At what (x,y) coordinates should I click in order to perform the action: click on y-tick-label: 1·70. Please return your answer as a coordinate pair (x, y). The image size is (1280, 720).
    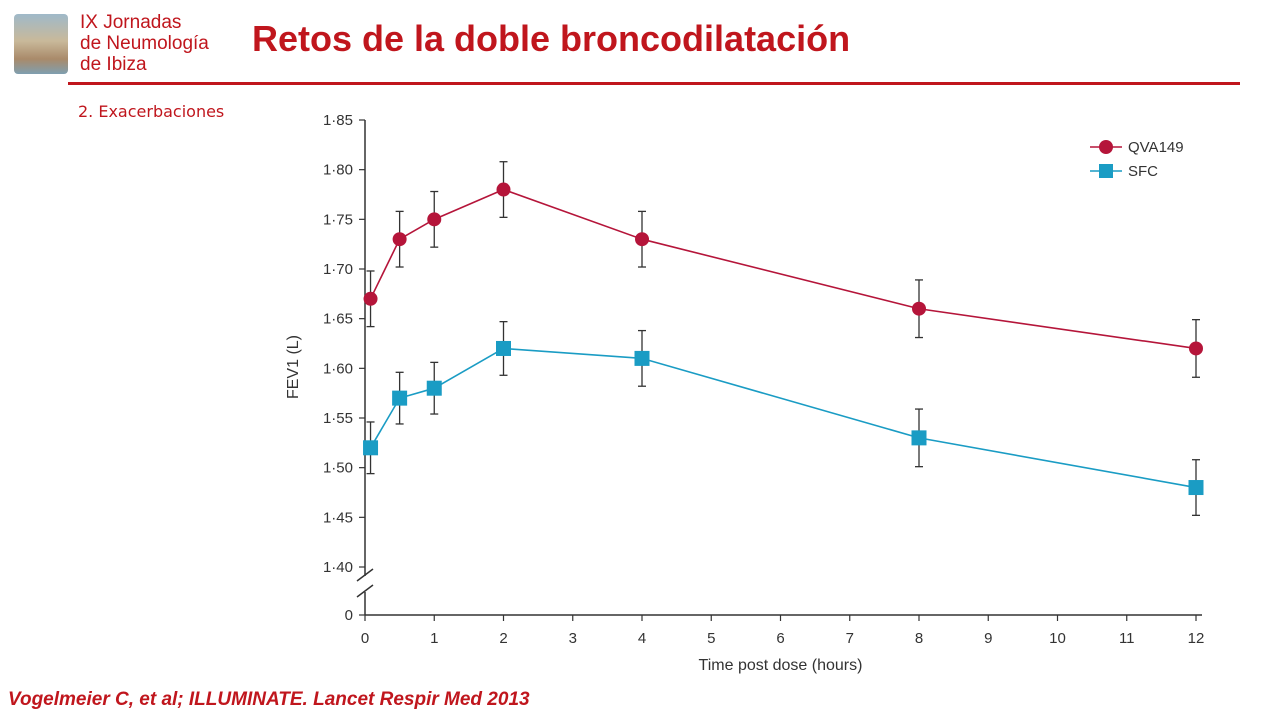
    Looking at the image, I should click on (338, 269).